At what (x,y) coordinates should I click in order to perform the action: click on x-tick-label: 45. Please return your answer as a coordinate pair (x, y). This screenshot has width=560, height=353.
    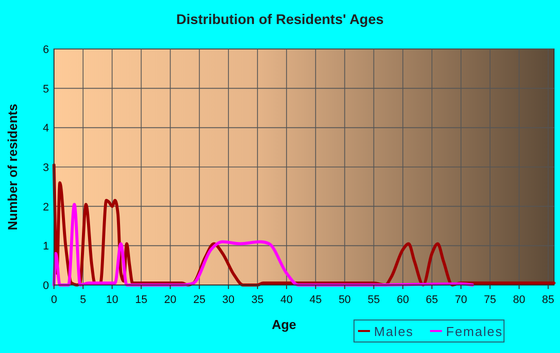
    Looking at the image, I should click on (316, 300).